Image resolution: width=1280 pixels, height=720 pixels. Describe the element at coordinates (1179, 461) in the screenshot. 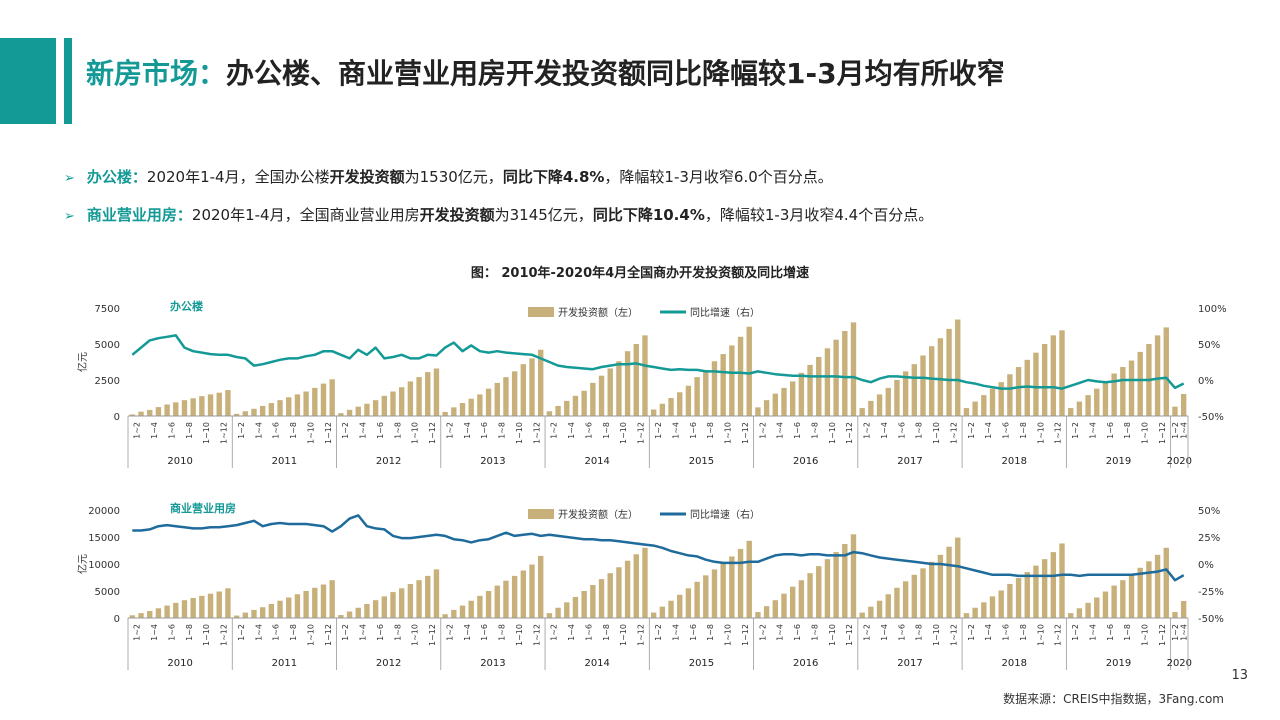

I see `year-label: 2020` at that location.